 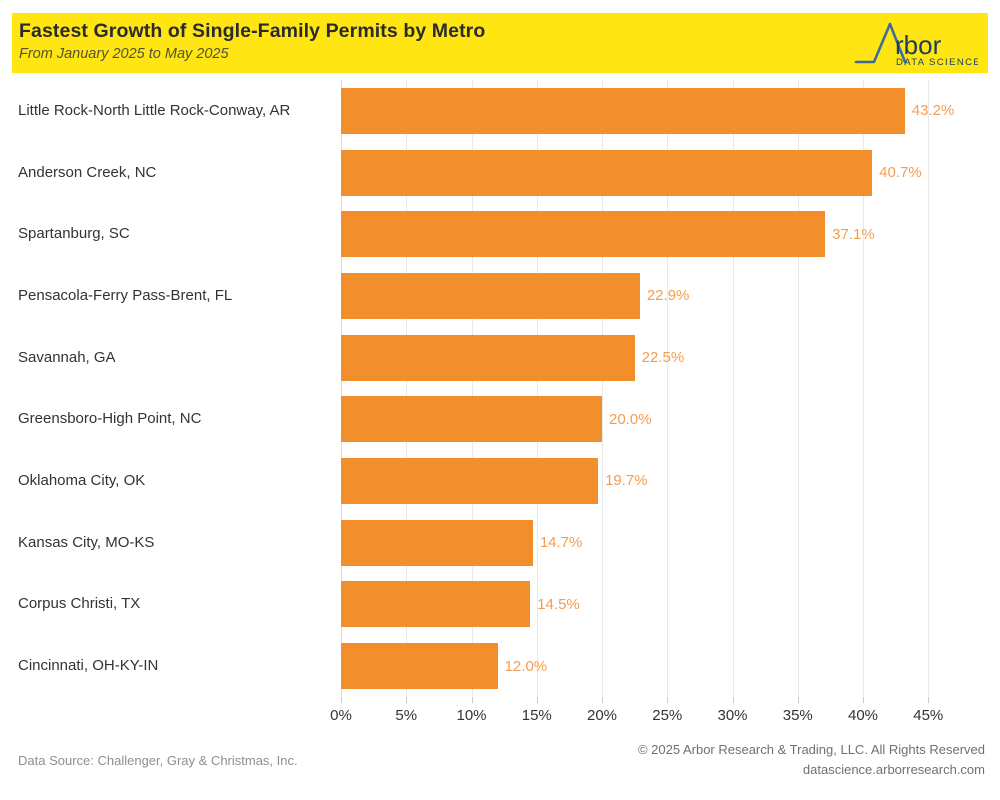 What do you see at coordinates (74, 234) in the screenshot?
I see `category-label: Spartanburg, SC` at bounding box center [74, 234].